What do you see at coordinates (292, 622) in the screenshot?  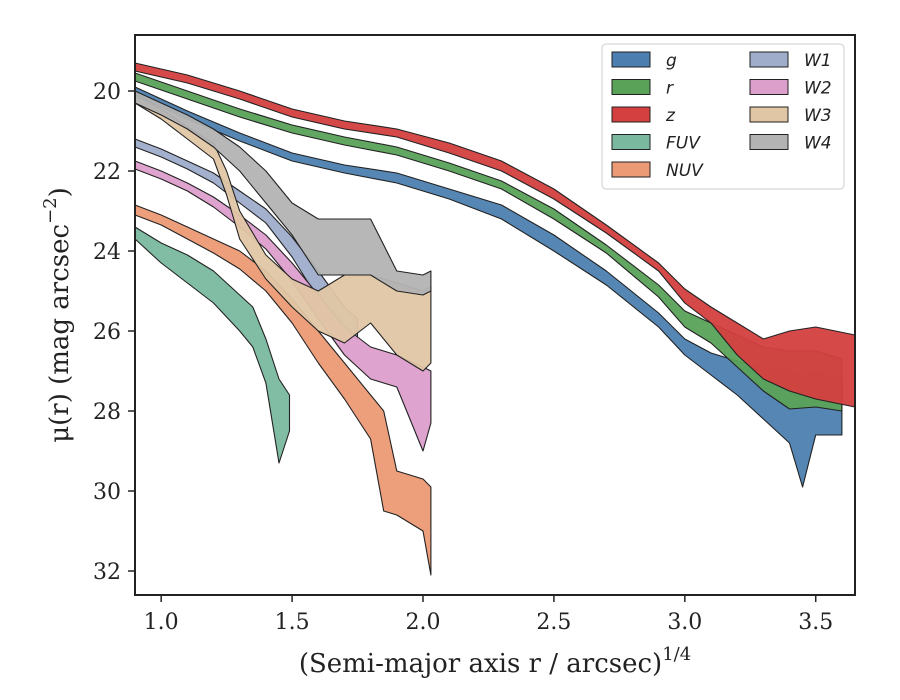 I see `x-tick-label: 1.5` at bounding box center [292, 622].